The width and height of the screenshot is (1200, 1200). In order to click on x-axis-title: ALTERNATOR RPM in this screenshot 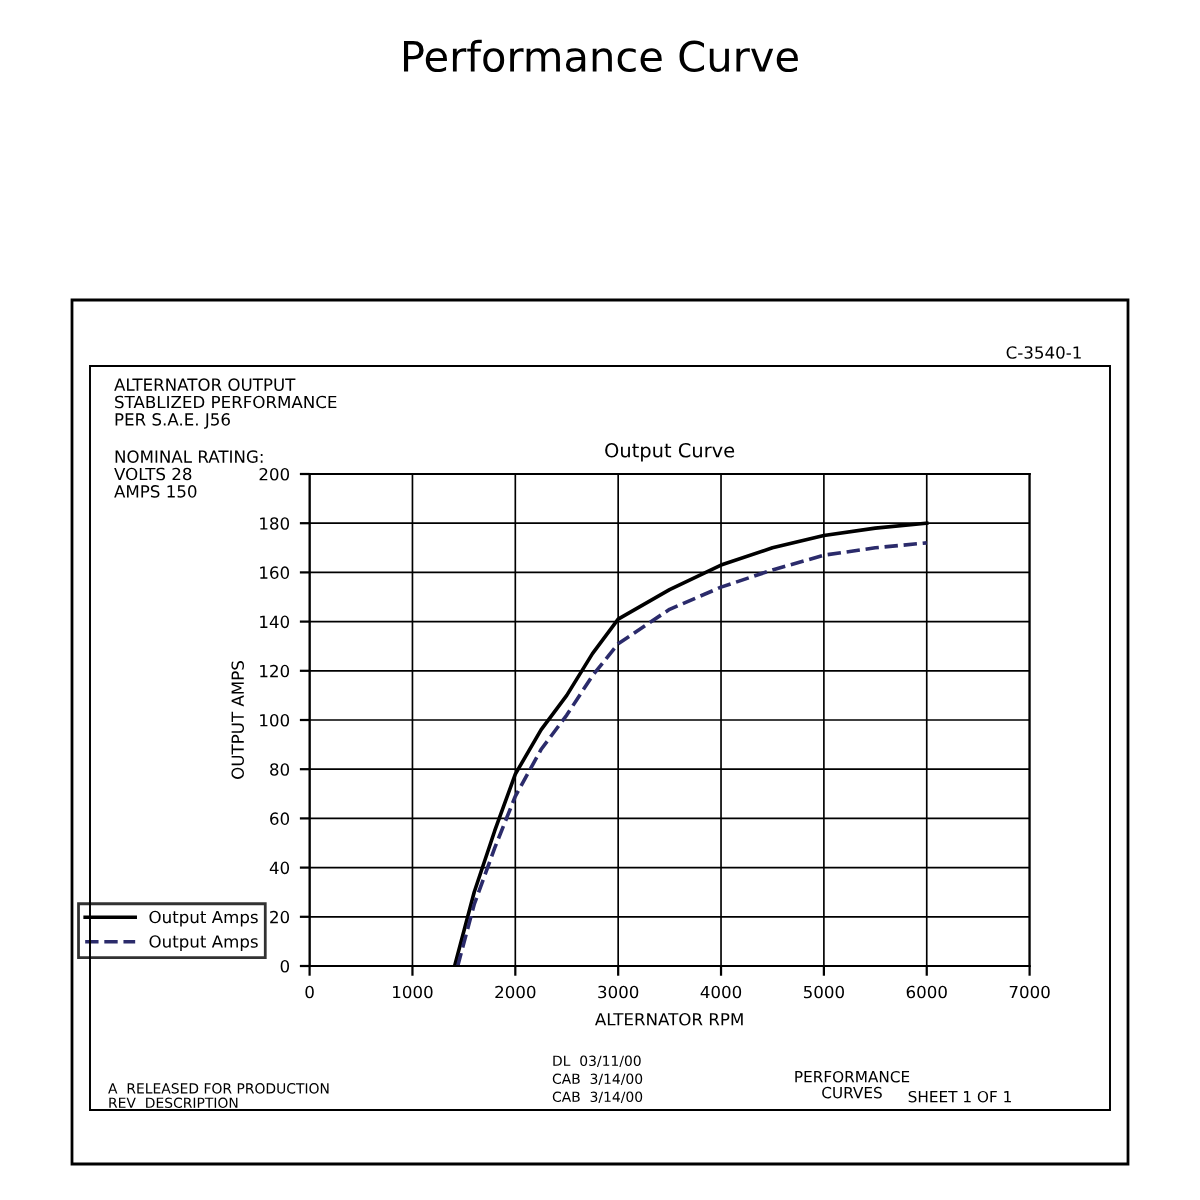, I will do `click(669, 1019)`.